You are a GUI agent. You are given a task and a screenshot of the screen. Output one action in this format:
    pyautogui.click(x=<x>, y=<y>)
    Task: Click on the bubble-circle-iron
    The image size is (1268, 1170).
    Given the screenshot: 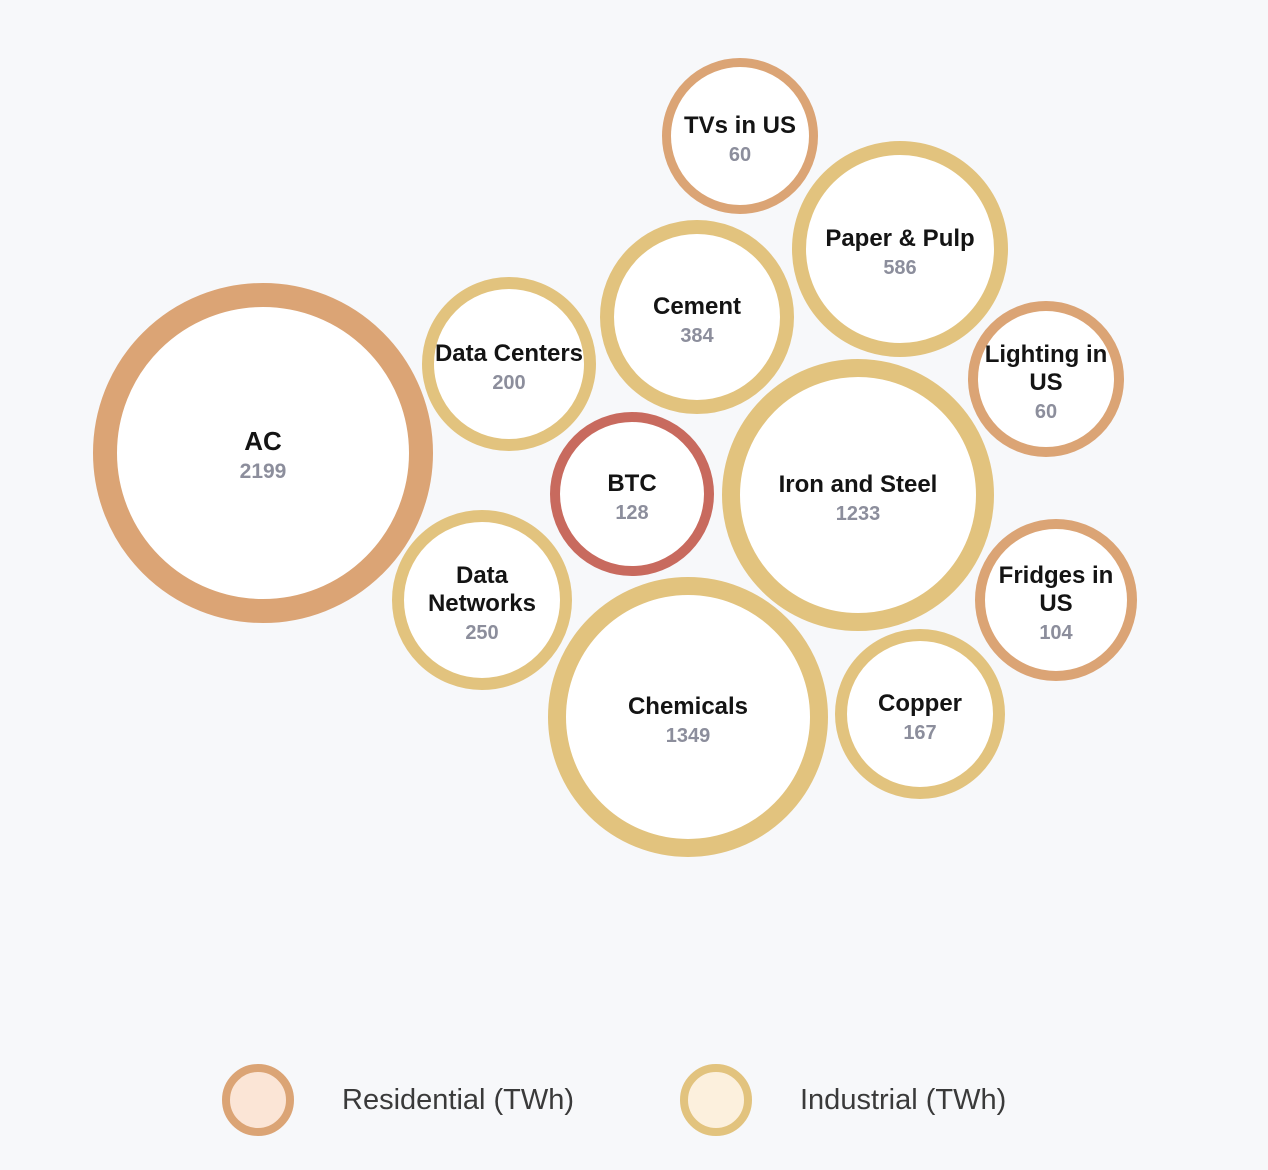 What is the action you would take?
    pyautogui.click(x=858, y=495)
    